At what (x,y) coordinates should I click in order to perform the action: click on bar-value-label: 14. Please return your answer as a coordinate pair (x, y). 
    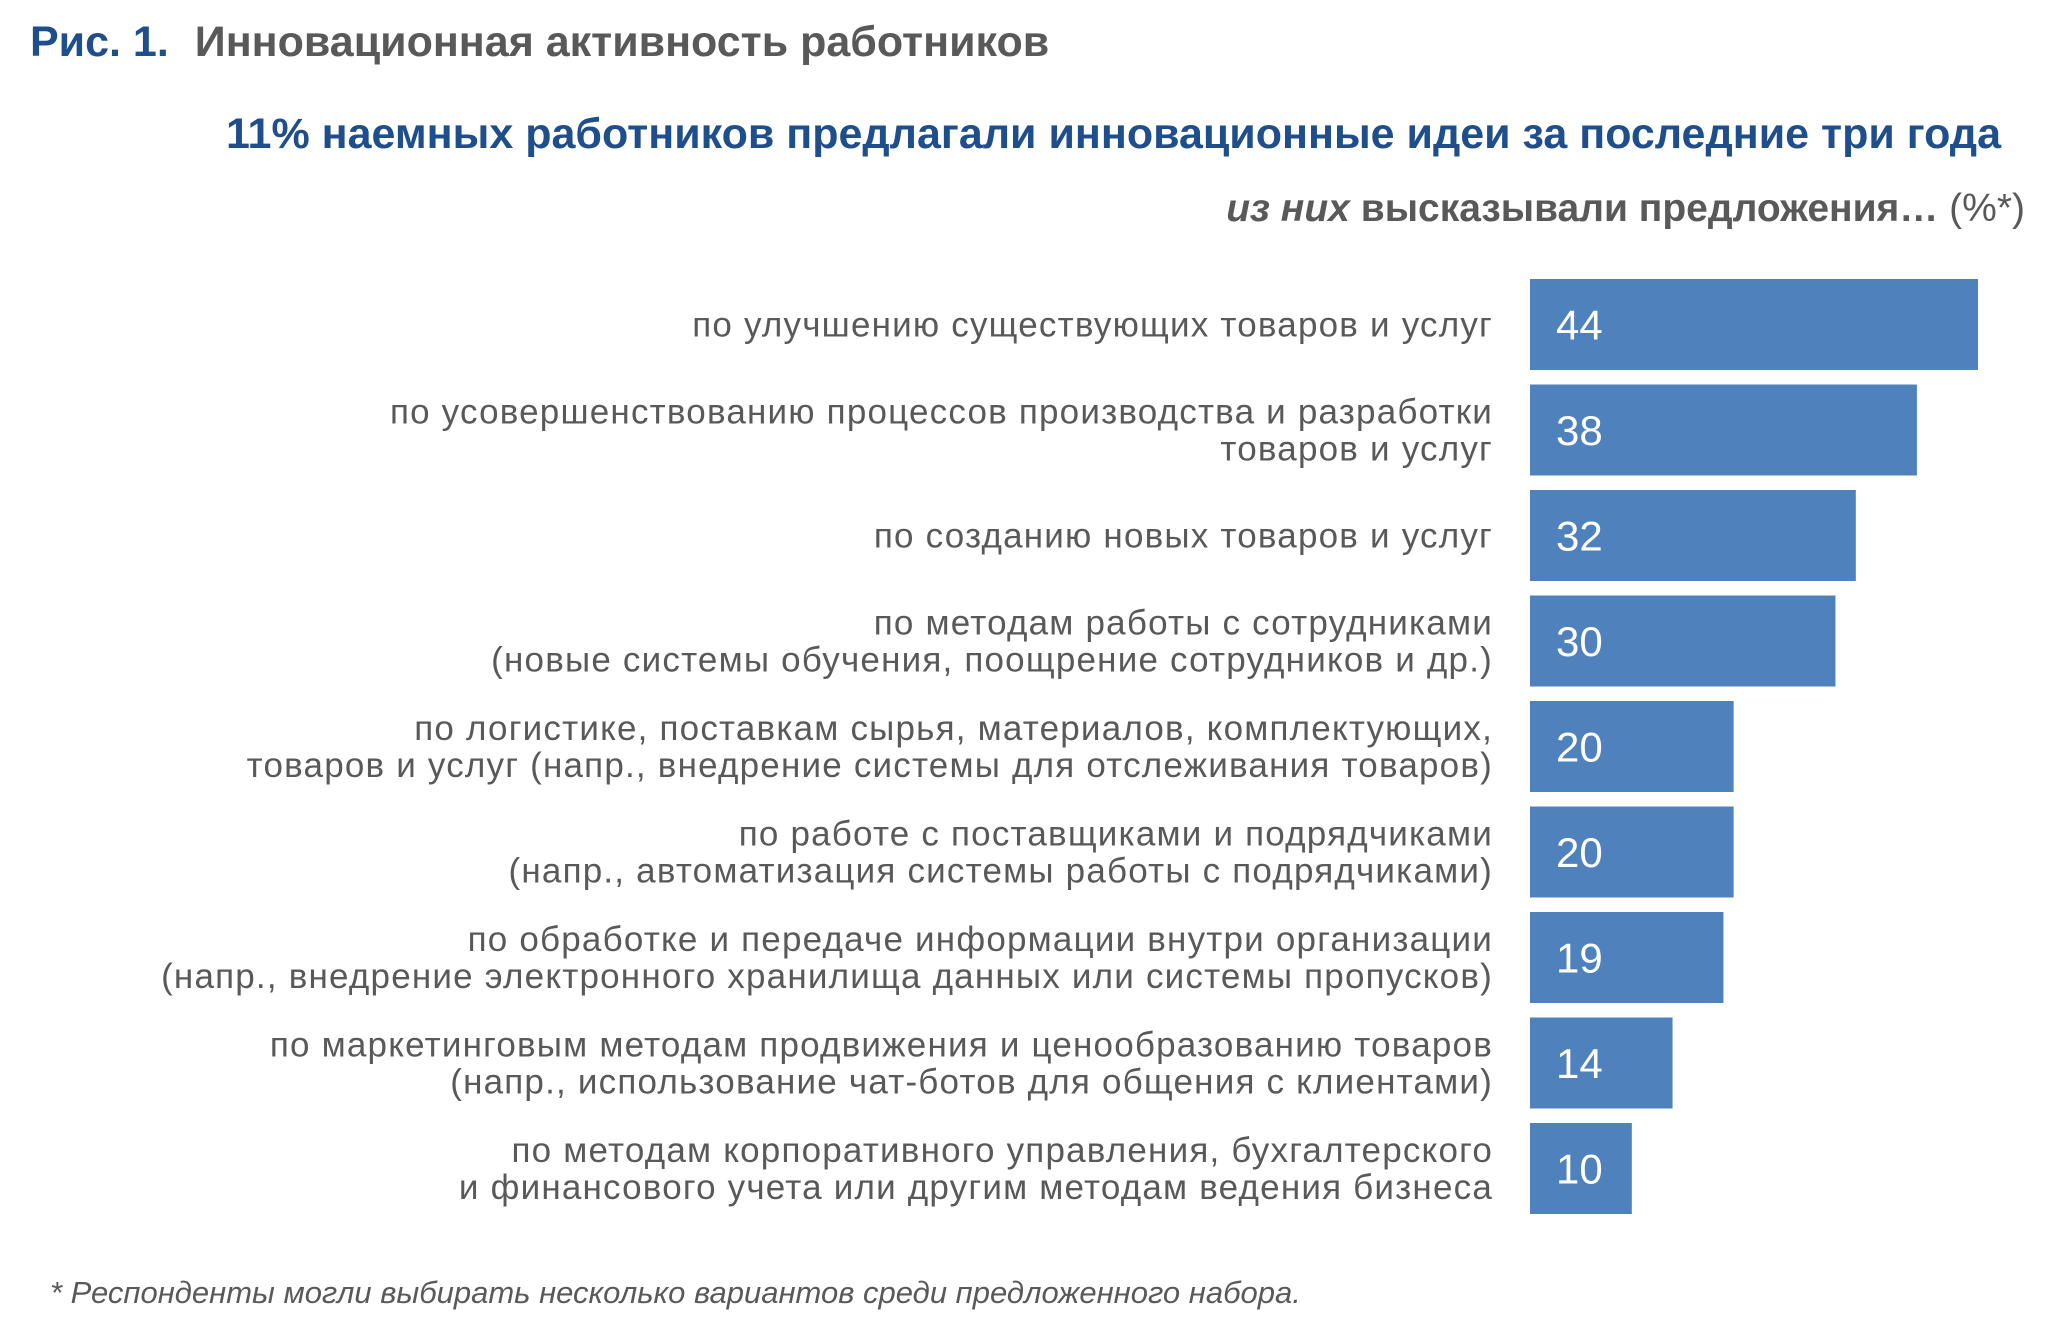
    Looking at the image, I should click on (1579, 1063).